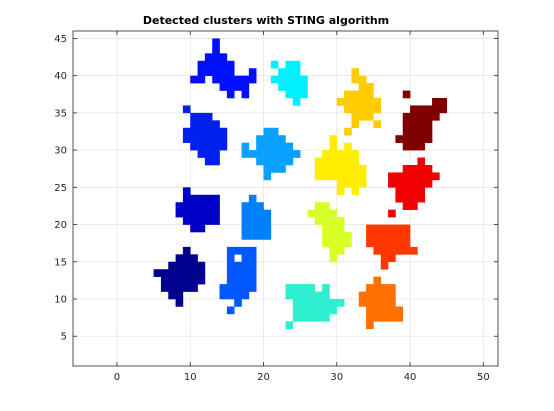  What do you see at coordinates (64, 337) in the screenshot?
I see `y-tick-label: 5` at bounding box center [64, 337].